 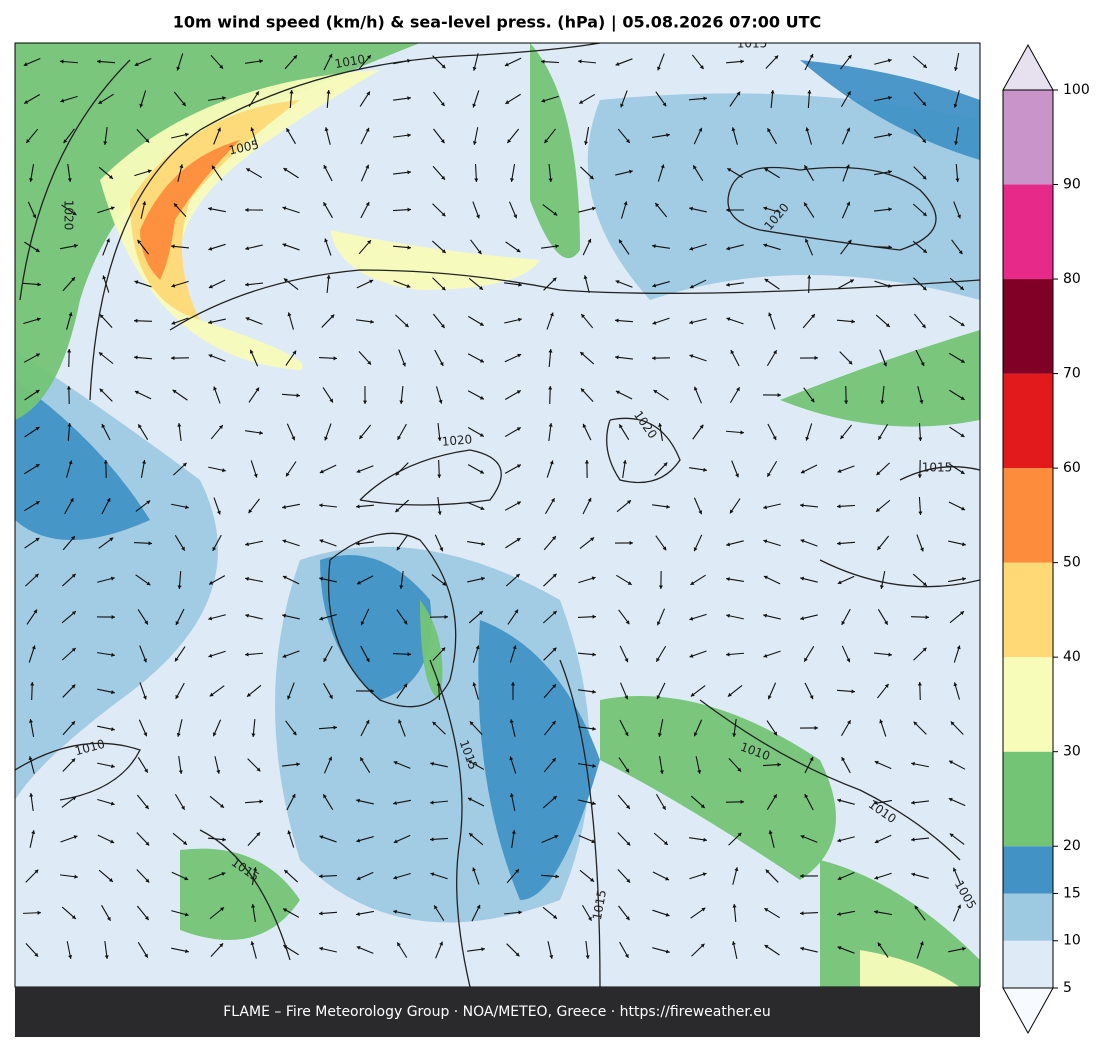 What do you see at coordinates (1072, 846) in the screenshot?
I see `colorbar-tick-label: 20` at bounding box center [1072, 846].